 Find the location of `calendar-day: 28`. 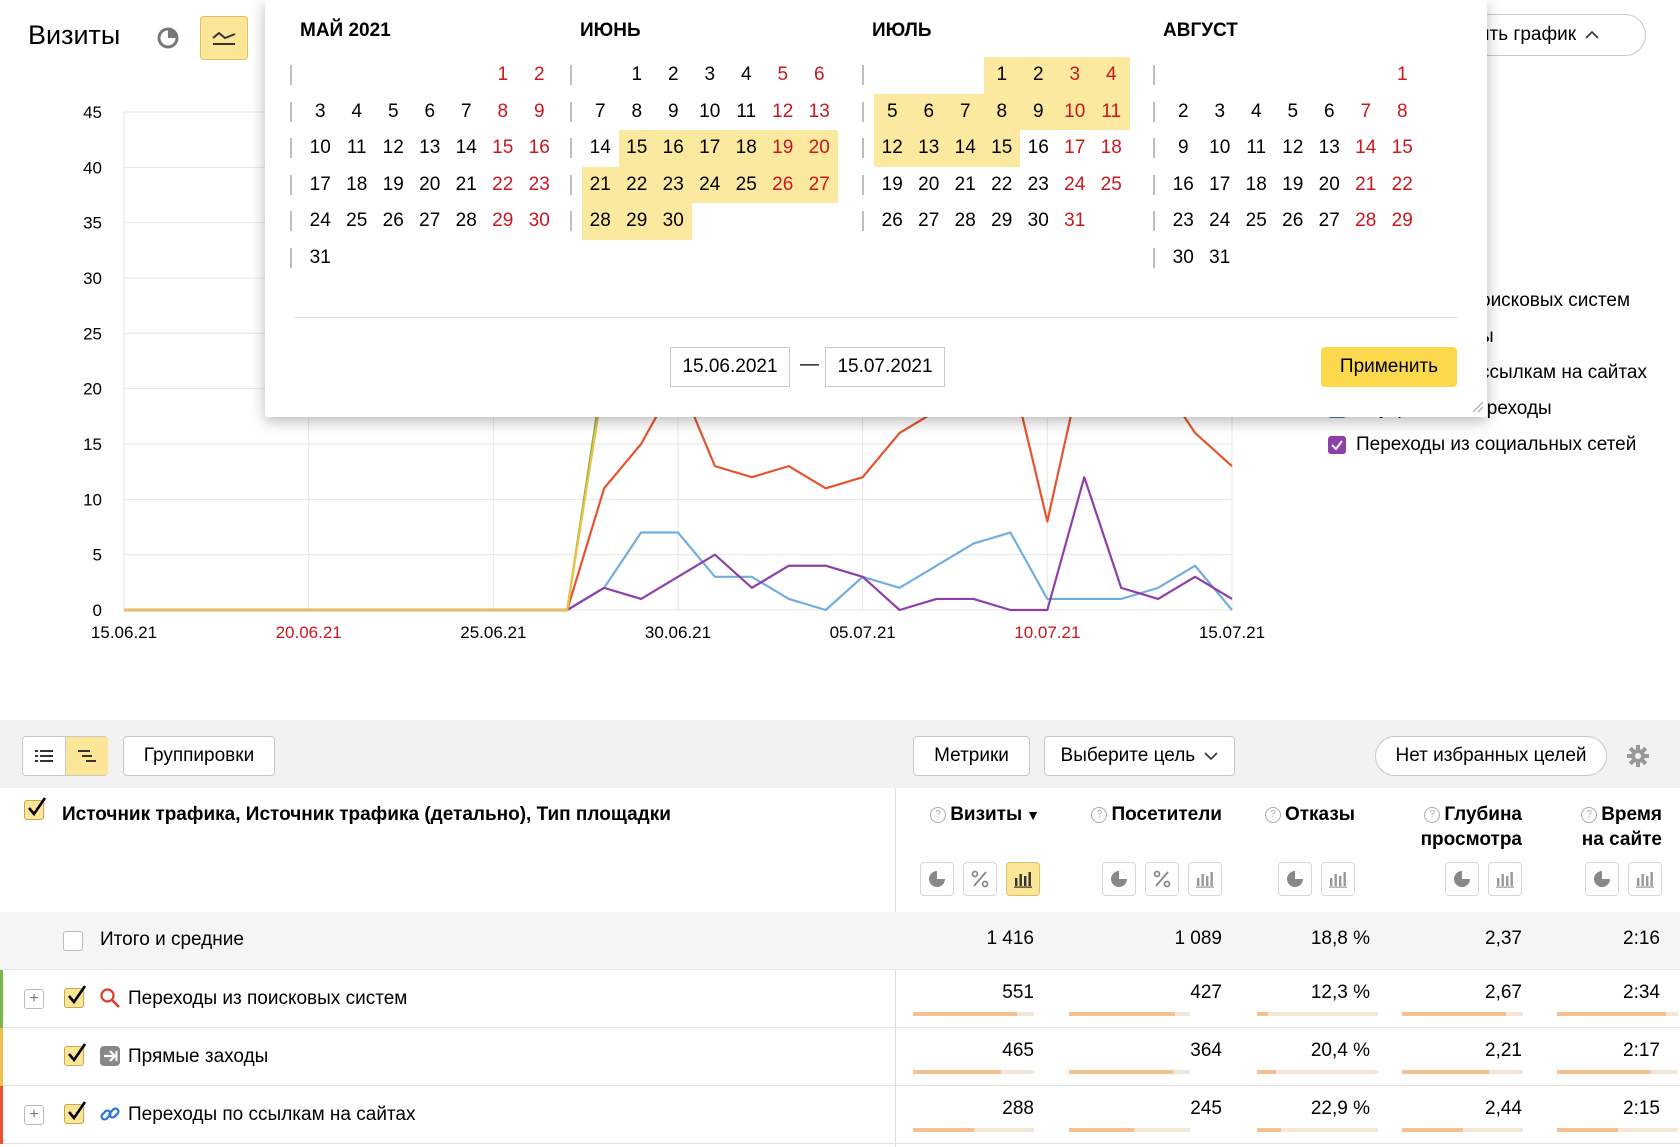

calendar-day: 28 is located at coordinates (1366, 220).